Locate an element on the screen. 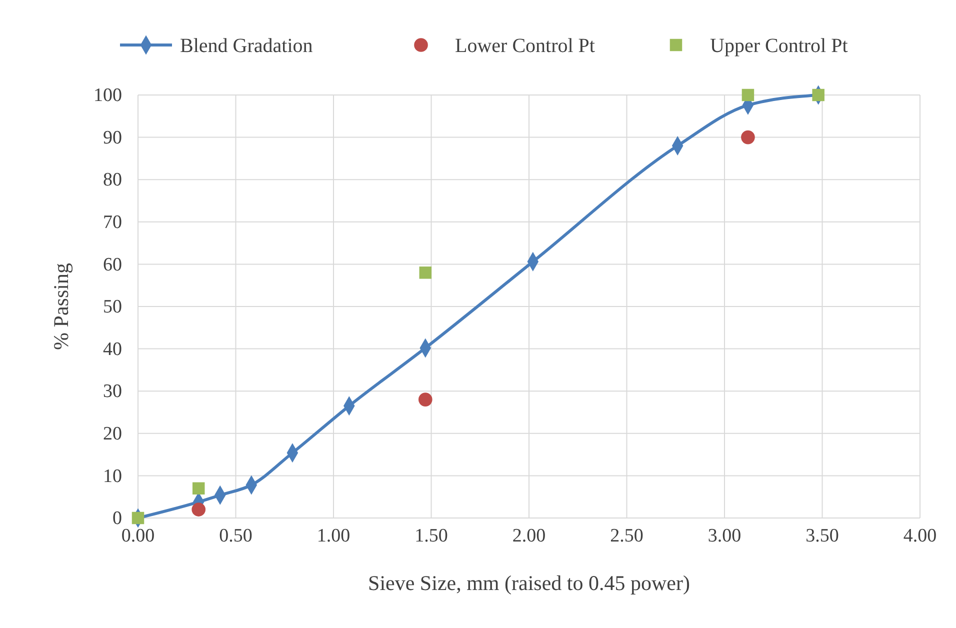 This screenshot has width=956, height=628. y-axis-title: % Passing is located at coordinates (61, 306).